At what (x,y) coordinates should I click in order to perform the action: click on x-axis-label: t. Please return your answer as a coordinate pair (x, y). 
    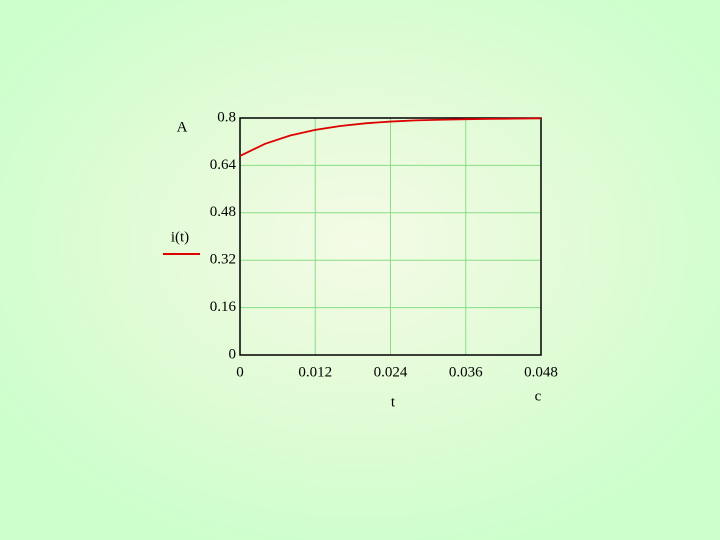
    Looking at the image, I should click on (393, 402).